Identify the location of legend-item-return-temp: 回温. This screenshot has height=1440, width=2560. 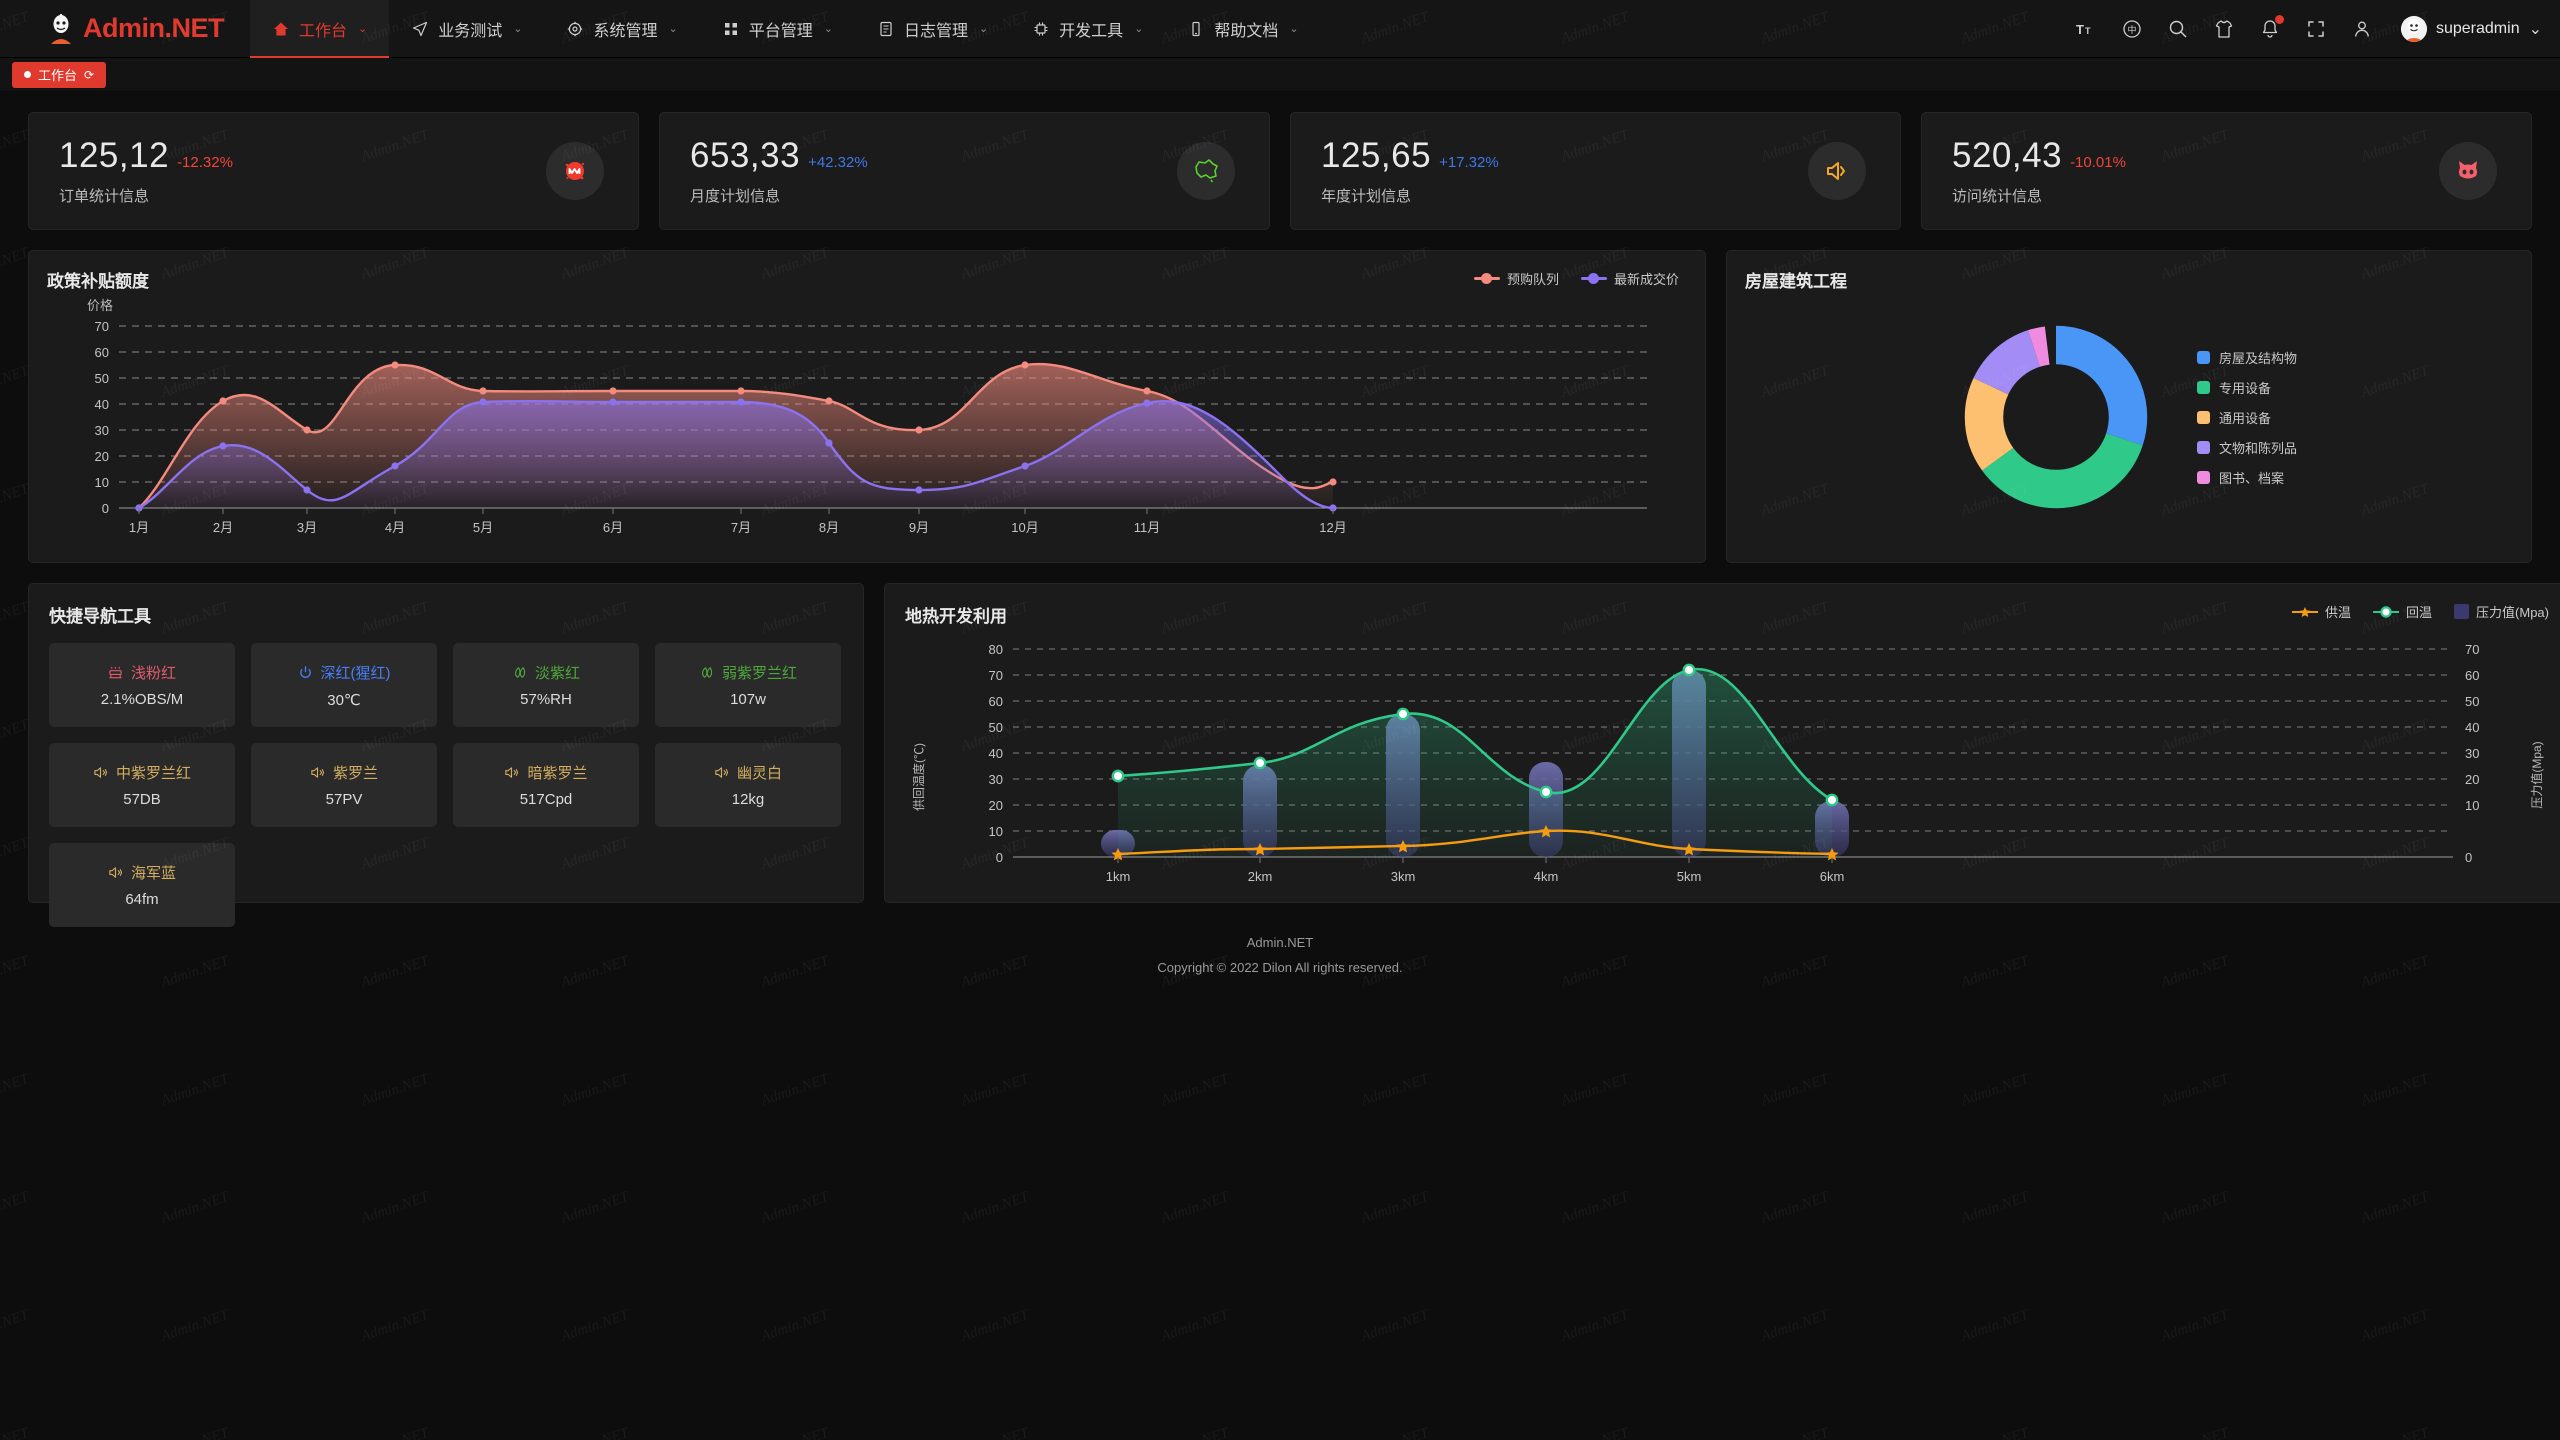
(2402, 611).